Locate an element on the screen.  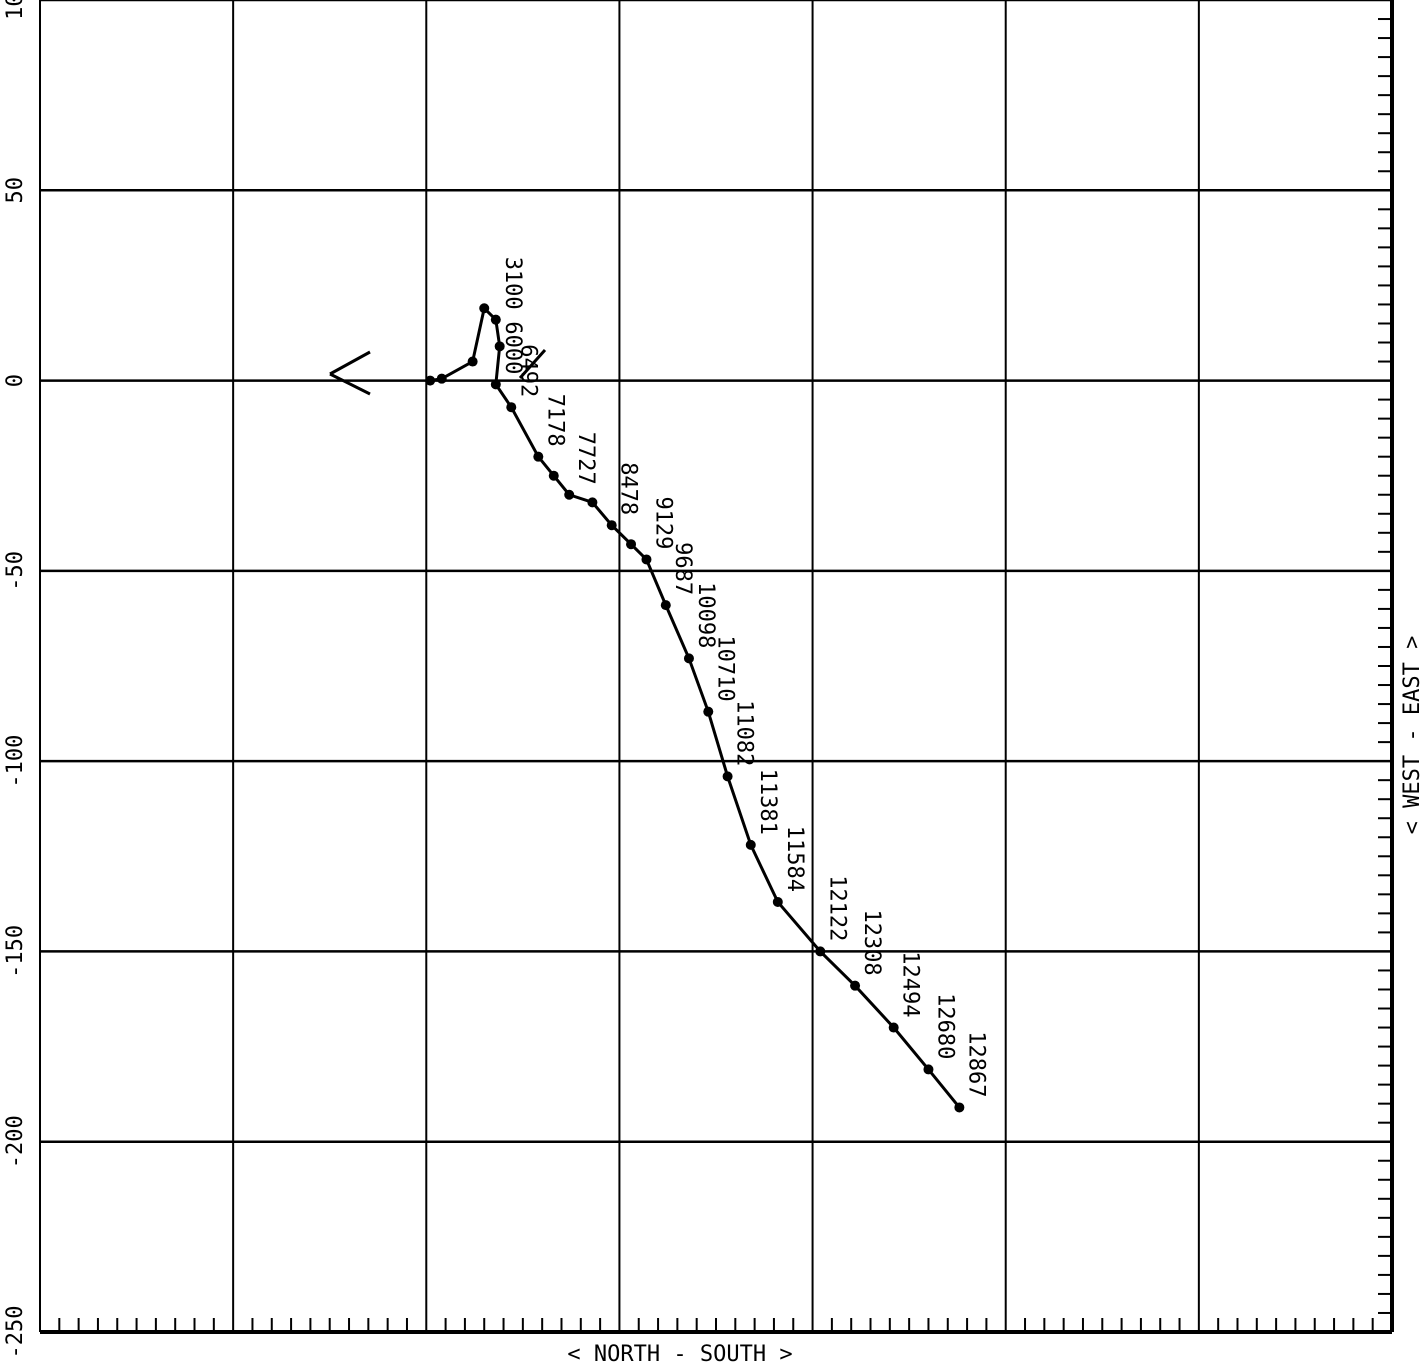
y-tick-label: 0 is located at coordinates (15, 380).